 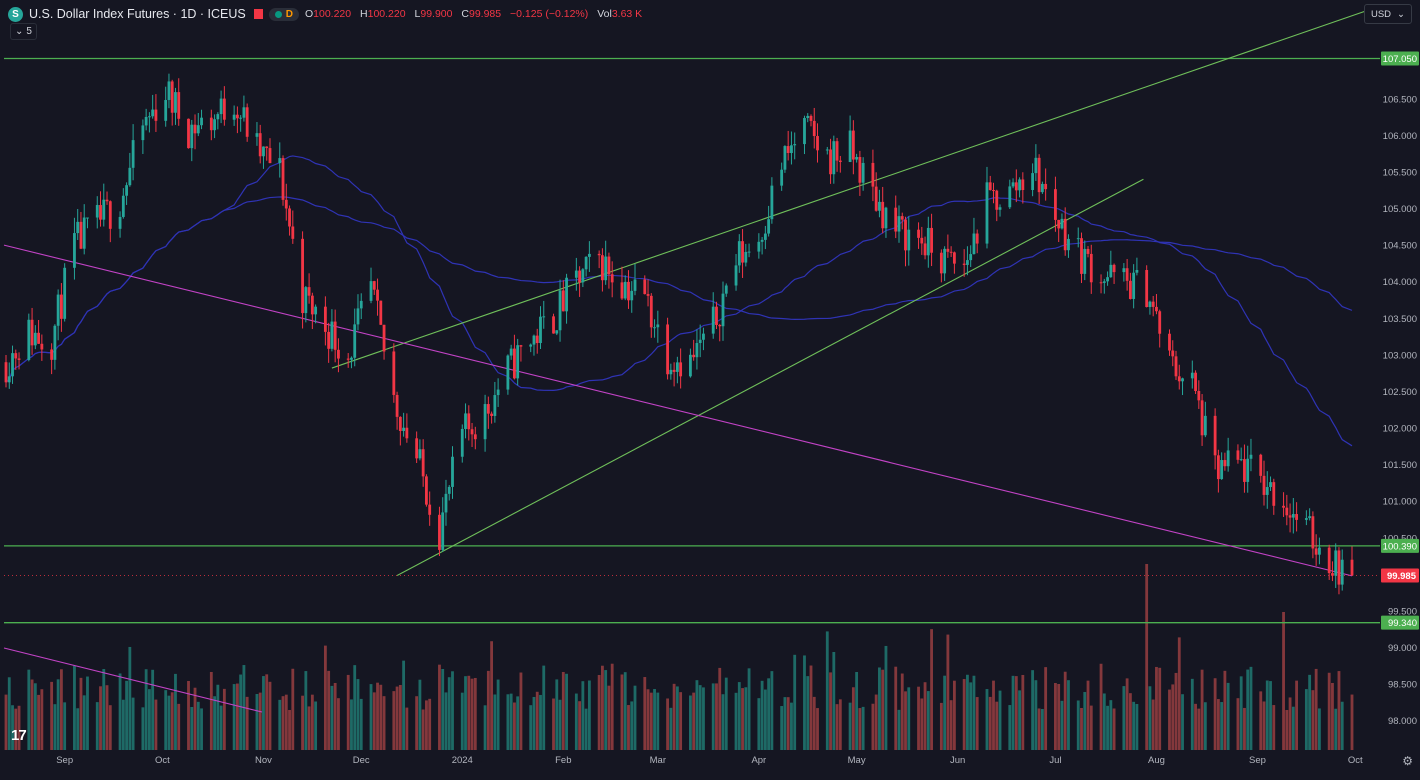 What do you see at coordinates (133, 680) in the screenshot?
I see `volume-trendline` at bounding box center [133, 680].